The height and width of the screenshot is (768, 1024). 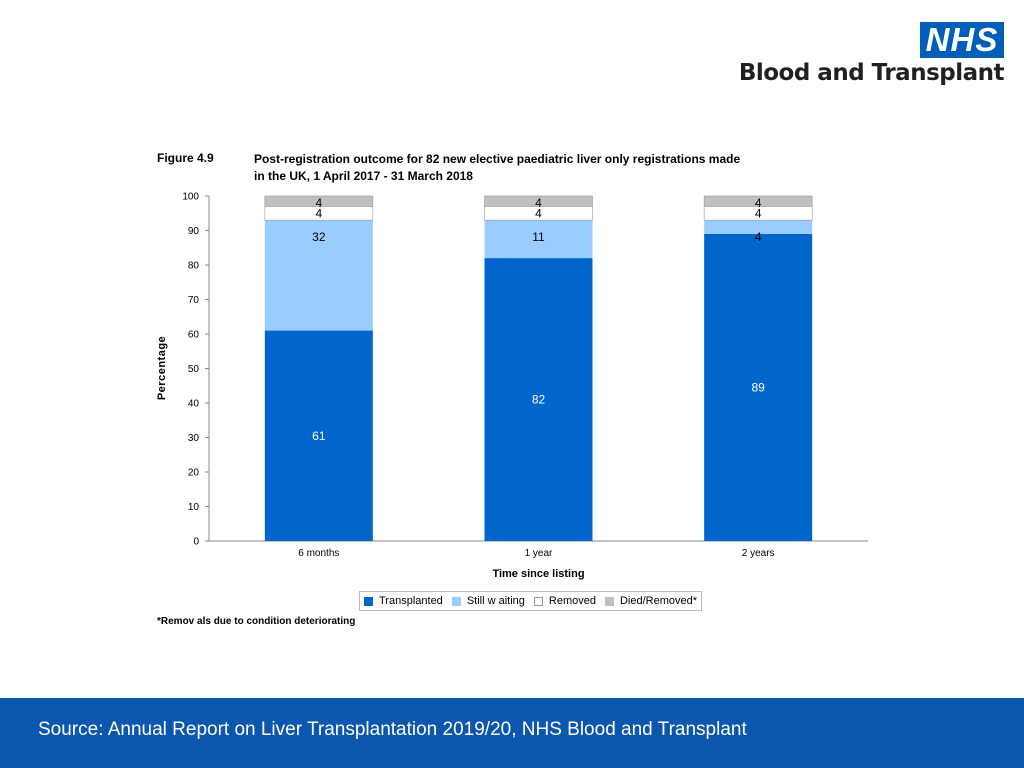 I want to click on y-tick-label: 60, so click(x=194, y=335).